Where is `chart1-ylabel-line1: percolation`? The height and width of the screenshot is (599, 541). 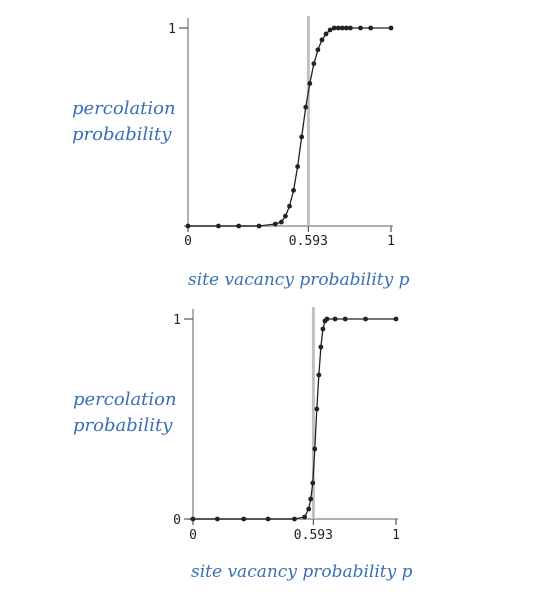 chart1-ylabel-line1: percolation is located at coordinates (124, 108).